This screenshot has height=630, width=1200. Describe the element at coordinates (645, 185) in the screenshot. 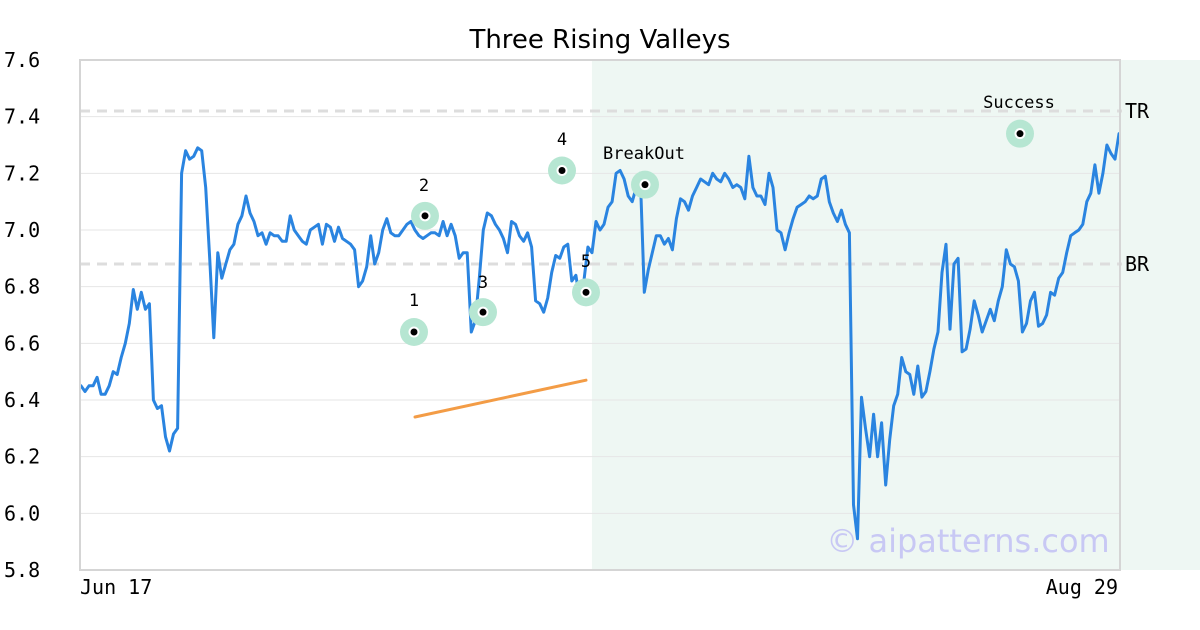

I see `marker-dot-breakout` at that location.